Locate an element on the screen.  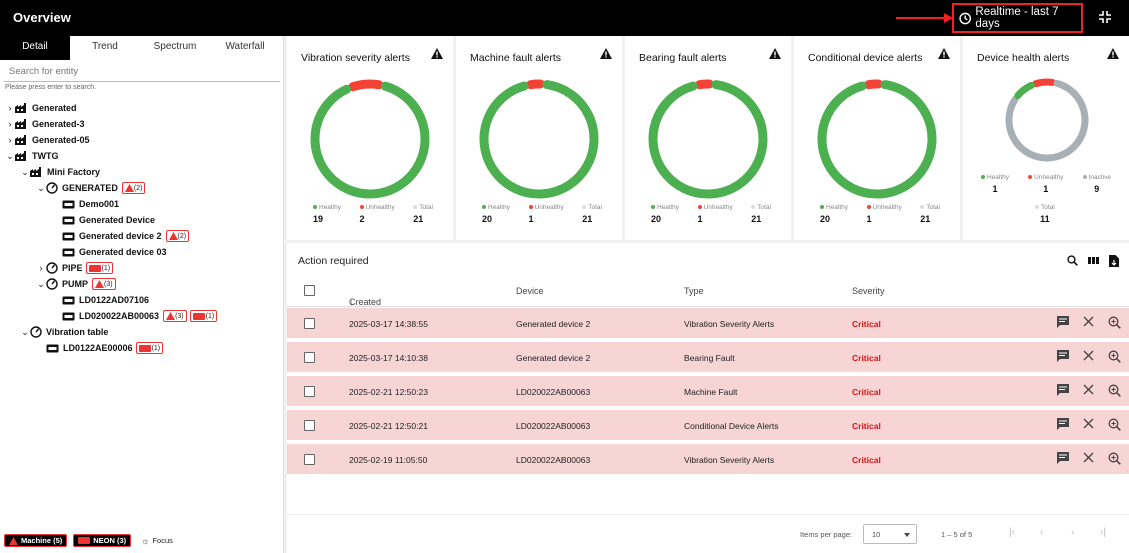
neon-icon is located at coordinates (144, 348).